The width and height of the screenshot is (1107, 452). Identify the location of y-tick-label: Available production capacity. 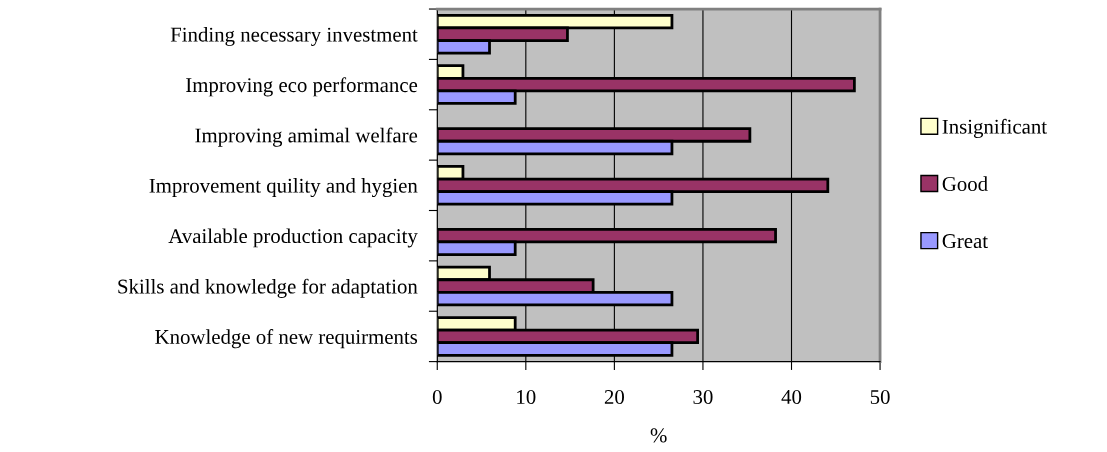
(293, 238).